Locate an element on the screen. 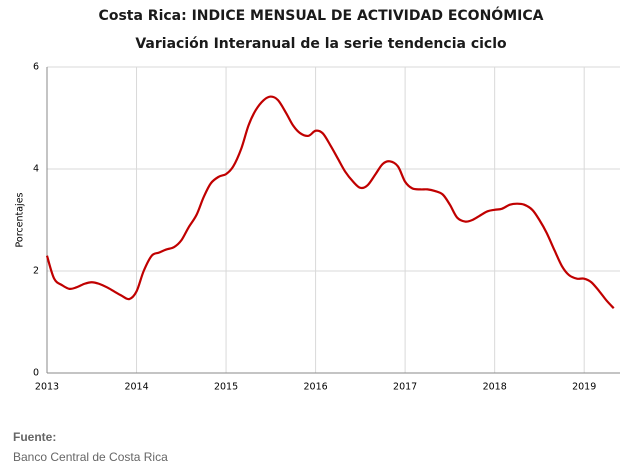 Image resolution: width=643 pixels, height=476 pixels. x-tick-label: 2013 is located at coordinates (47, 387).